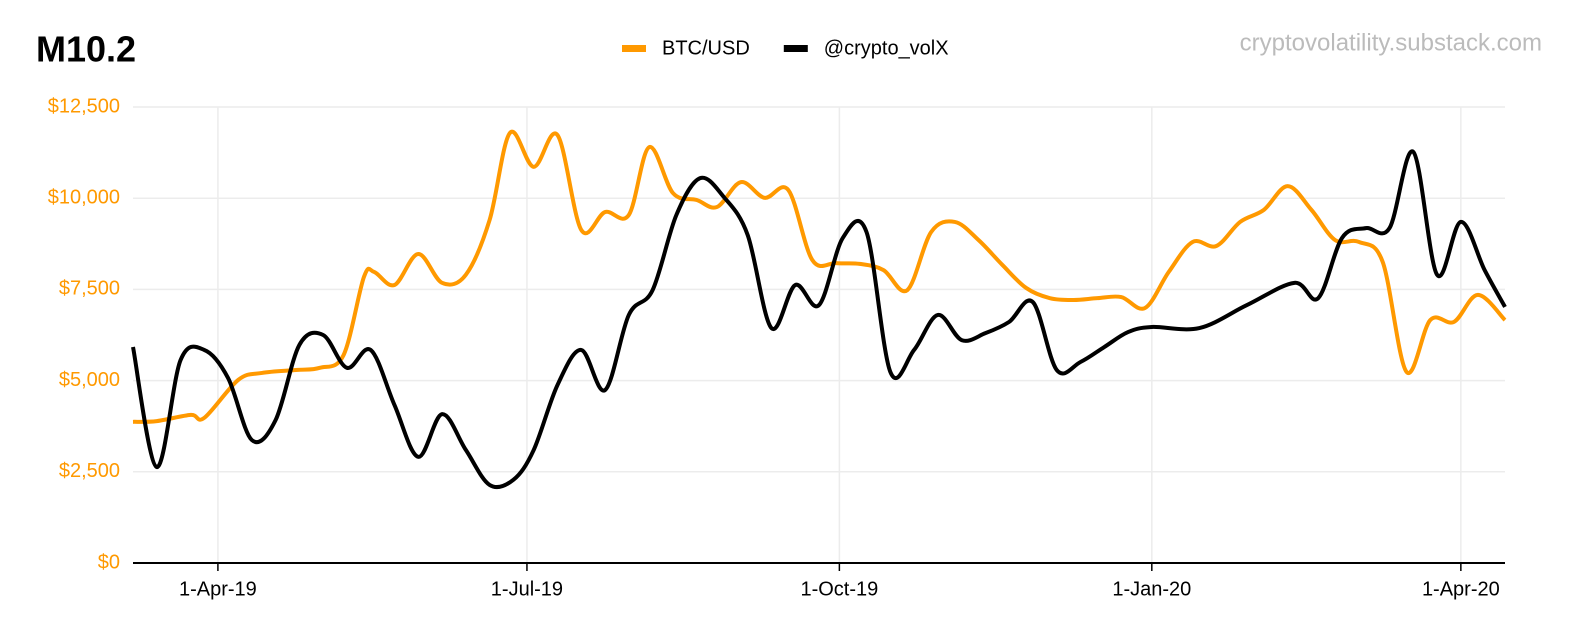 This screenshot has width=1588, height=632. Describe the element at coordinates (84, 197) in the screenshot. I see `y-tick-label: $10,000` at that location.